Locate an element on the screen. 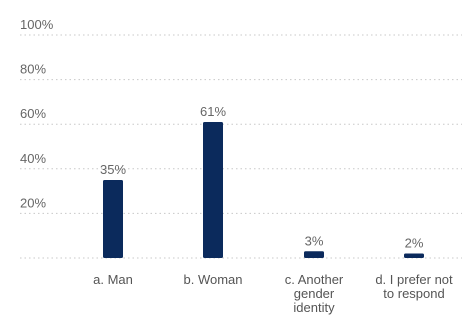  y-axis-ticks: 20% 40% 60% 80% 100% is located at coordinates (37, 113).